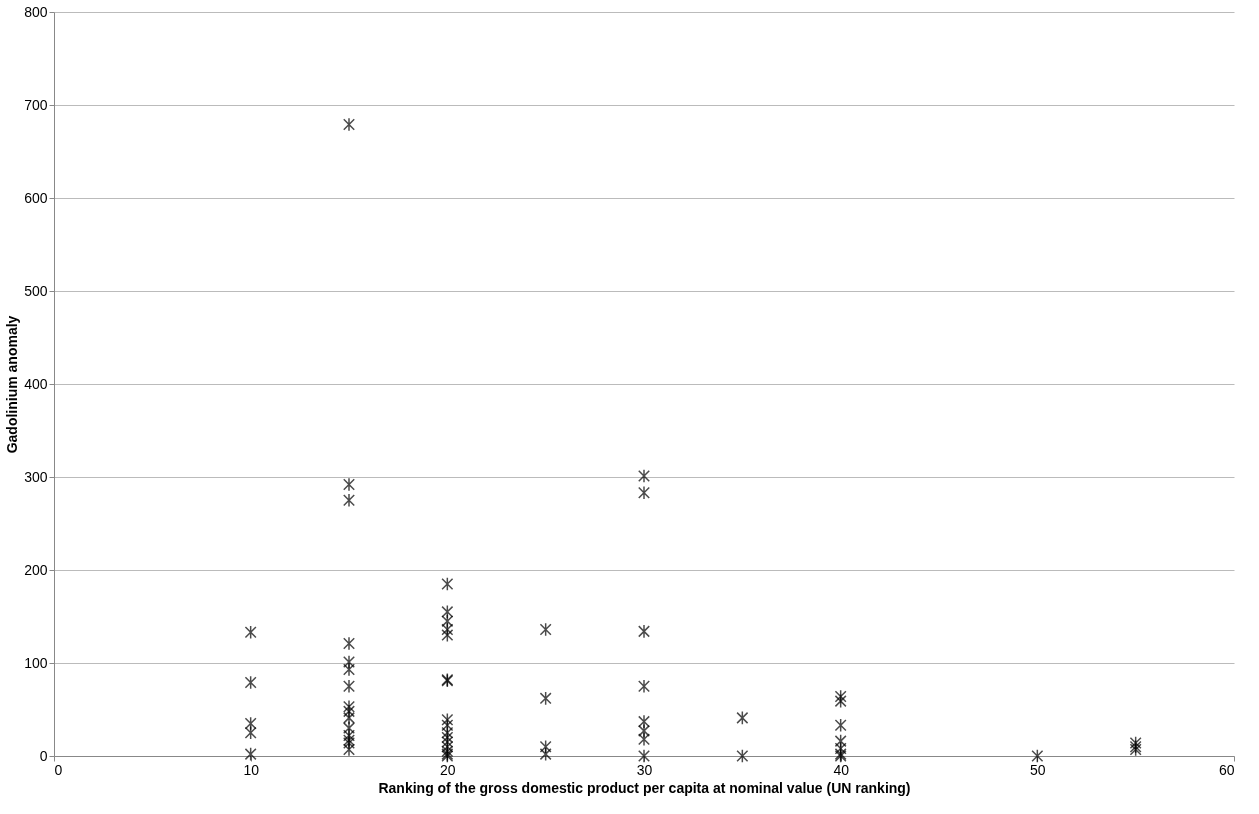 The height and width of the screenshot is (814, 1259). I want to click on x-tick-label: 30, so click(644, 769).